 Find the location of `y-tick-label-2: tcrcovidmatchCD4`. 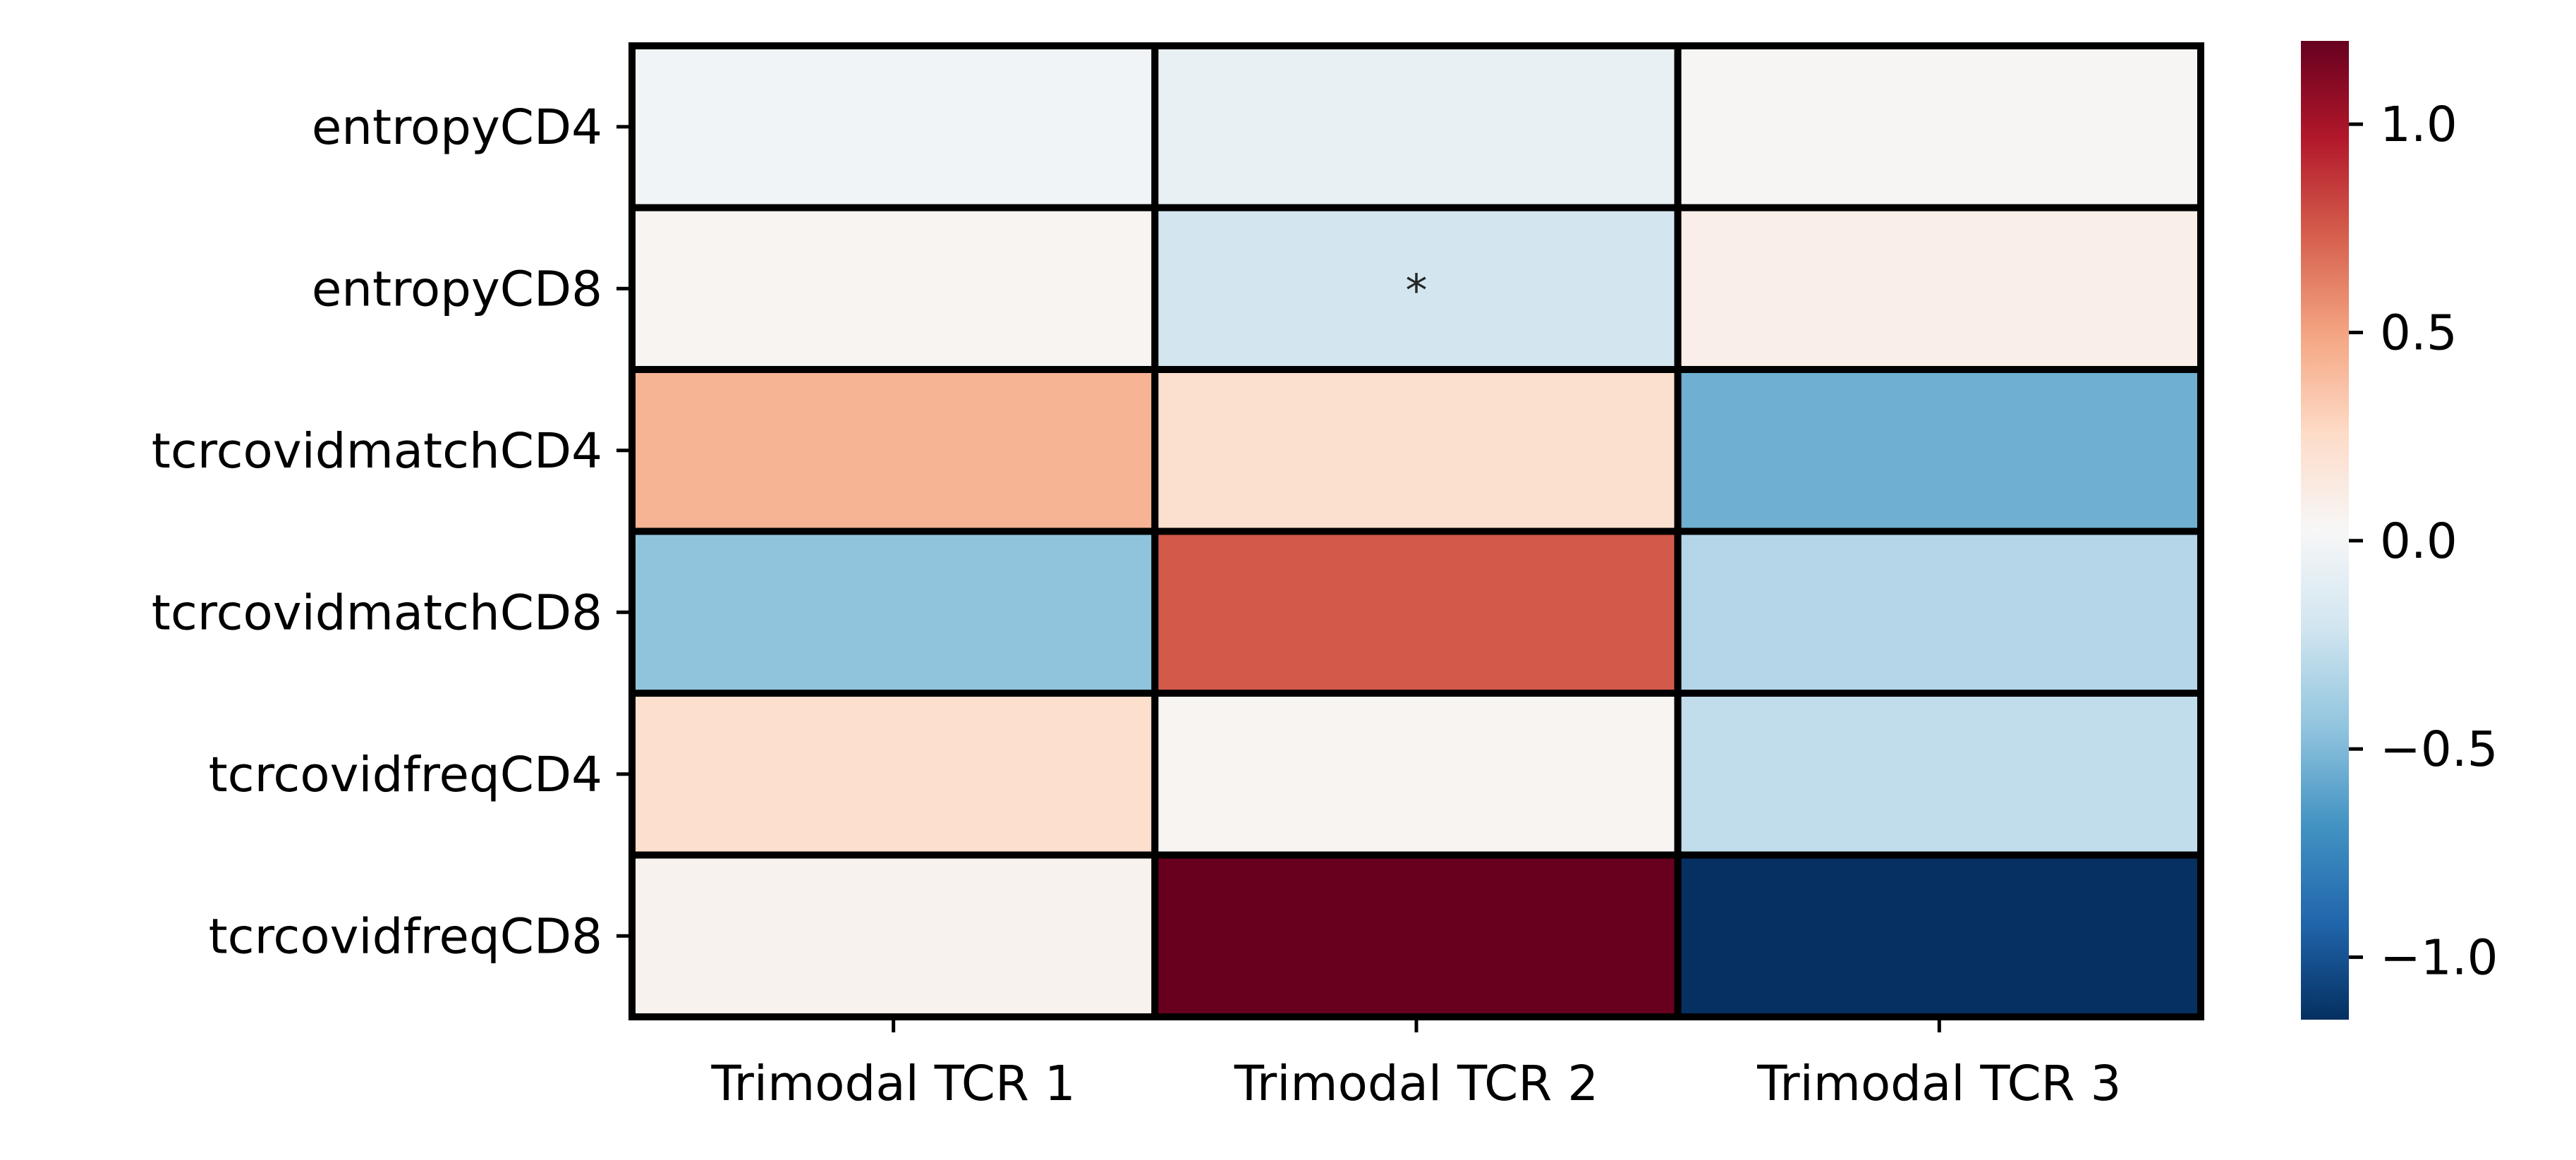

y-tick-label-2: tcrcovidmatchCD4 is located at coordinates (377, 451).